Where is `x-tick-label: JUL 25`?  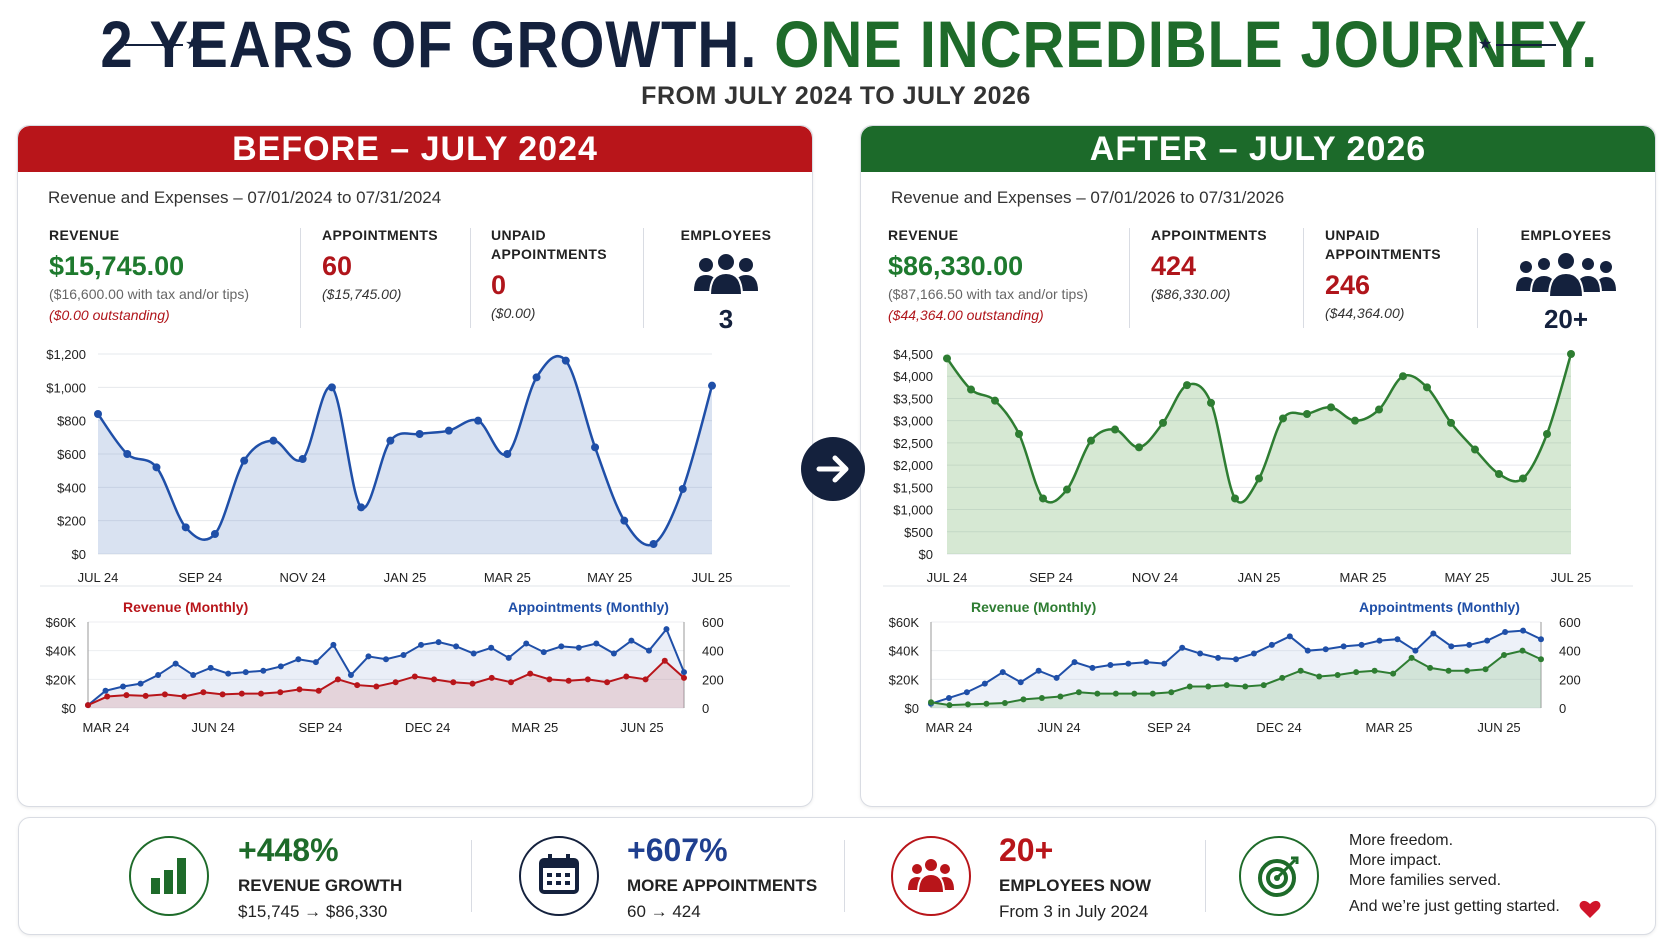
x-tick-label: JUL 25 is located at coordinates (1571, 577).